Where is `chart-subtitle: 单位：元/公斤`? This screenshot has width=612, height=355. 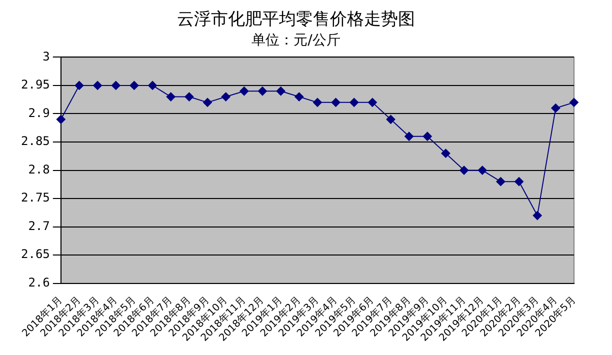 chart-subtitle: 单位：元/公斤 is located at coordinates (296, 40).